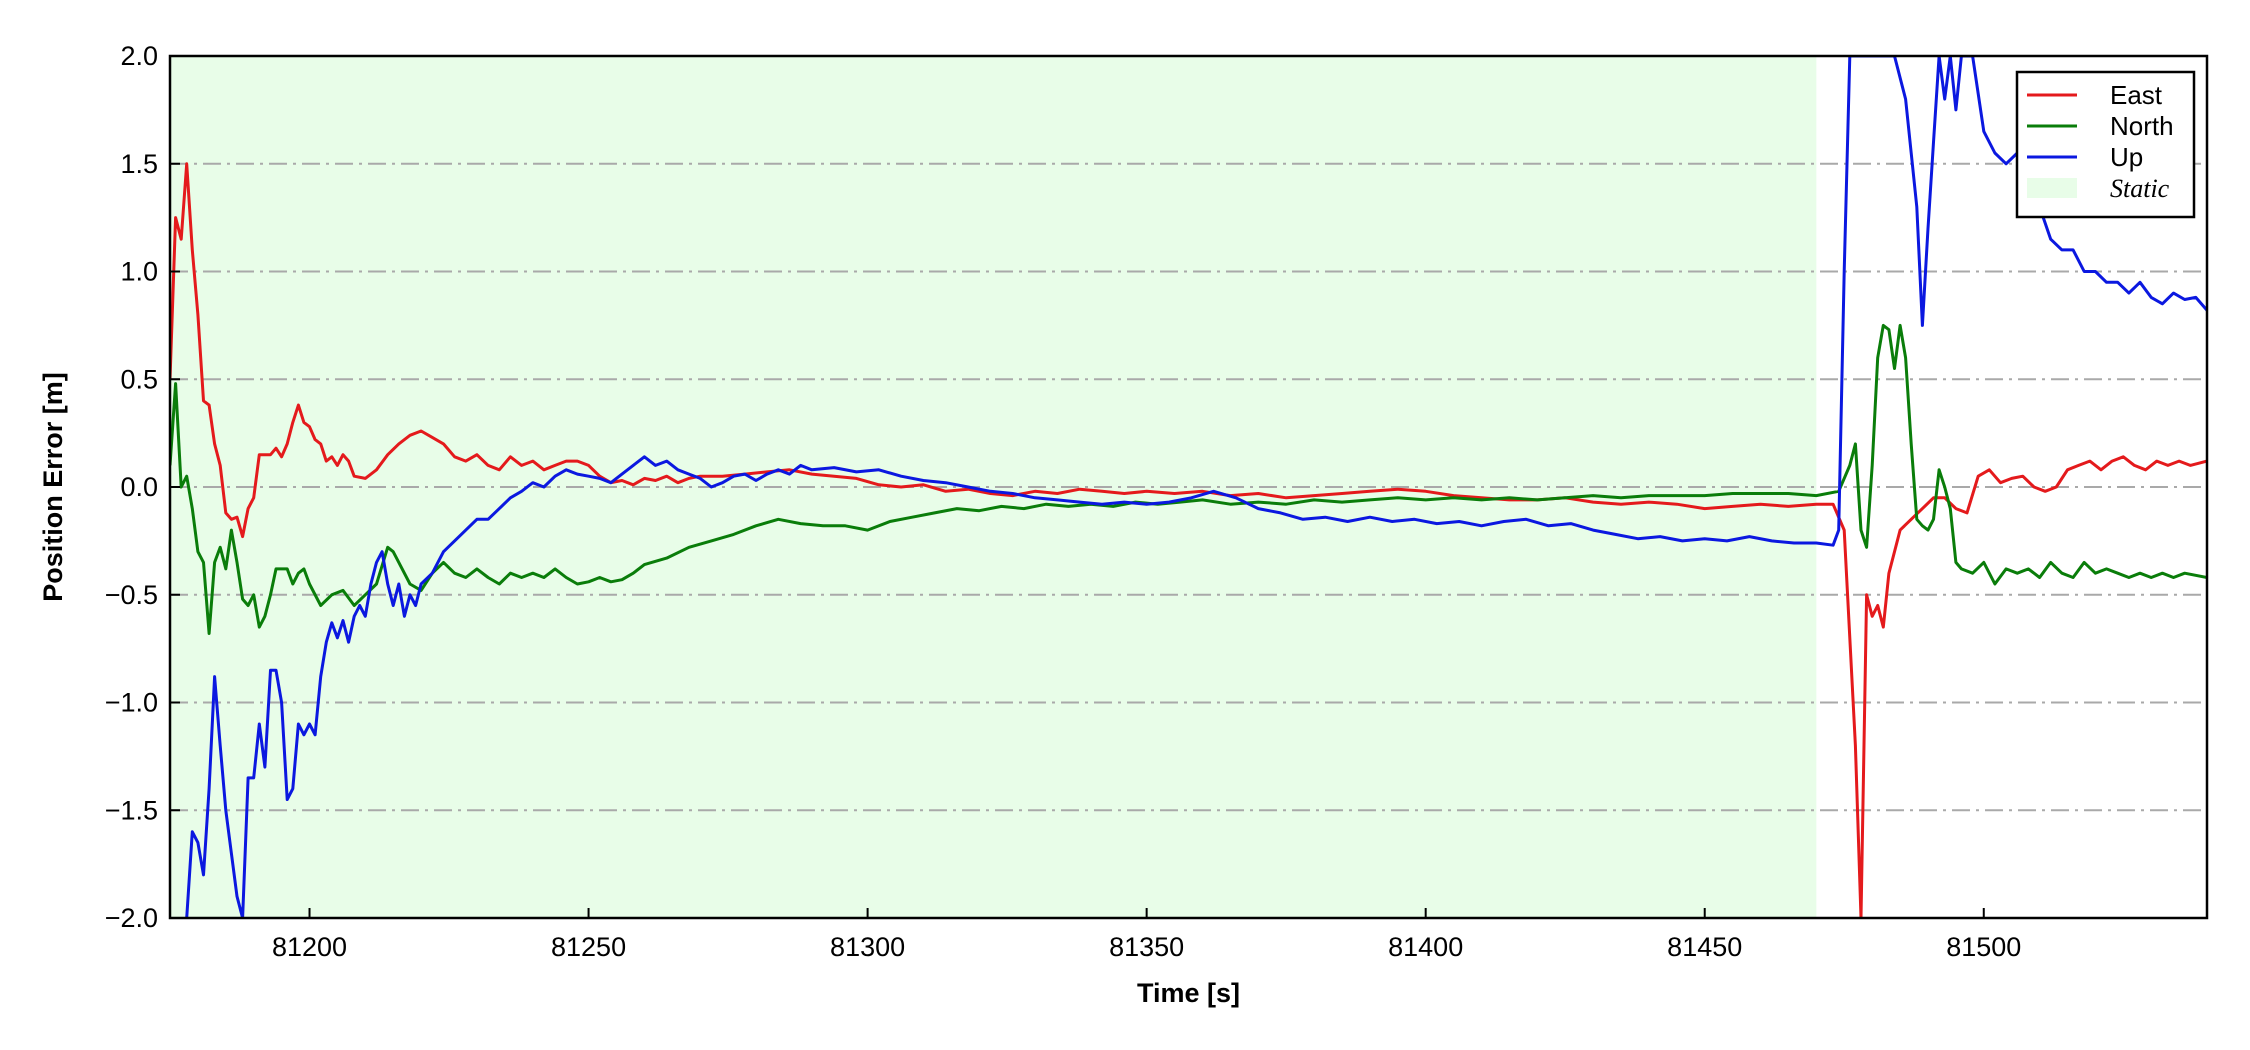  Describe the element at coordinates (2140, 188) in the screenshot. I see `legend-label-static: Static` at that location.